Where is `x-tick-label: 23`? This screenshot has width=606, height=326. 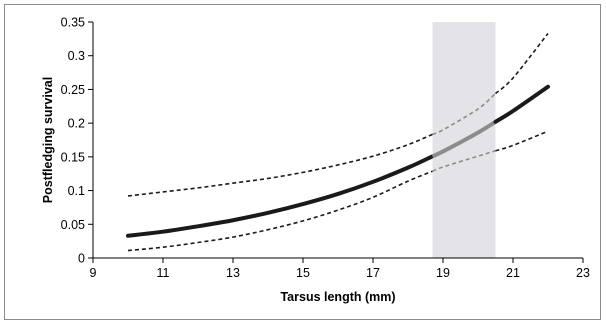 x-tick-label: 23 is located at coordinates (583, 273).